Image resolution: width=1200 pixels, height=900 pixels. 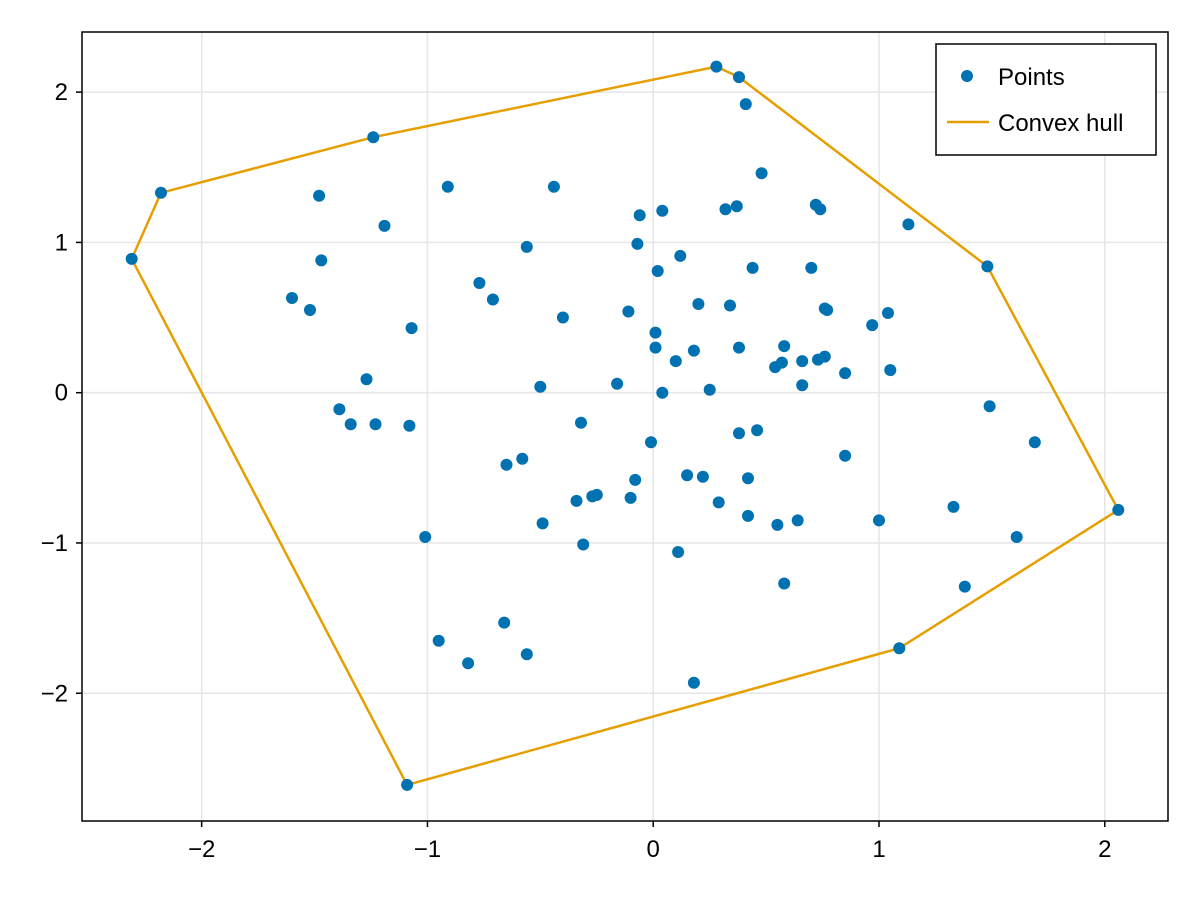 I want to click on y-tick-label: 2, so click(x=61, y=92).